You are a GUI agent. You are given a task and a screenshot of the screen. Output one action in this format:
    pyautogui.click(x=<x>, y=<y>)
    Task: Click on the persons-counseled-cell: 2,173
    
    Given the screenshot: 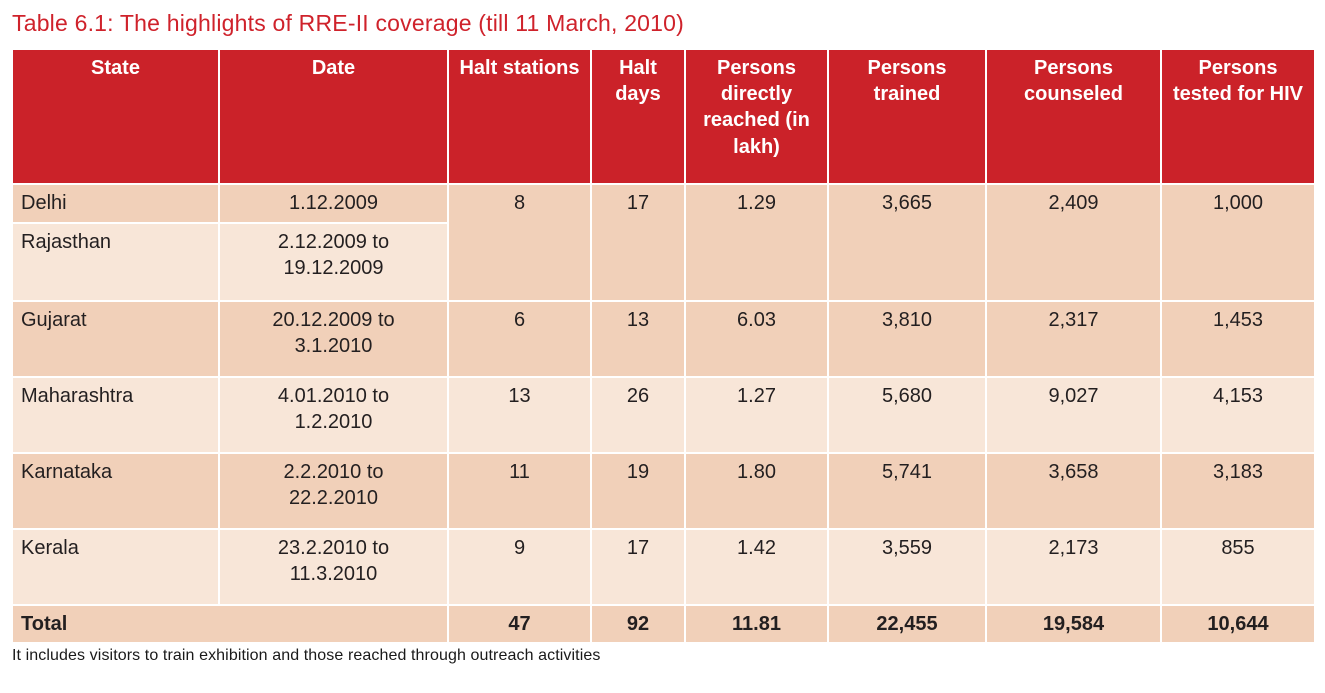 What is the action you would take?
    pyautogui.click(x=1073, y=566)
    